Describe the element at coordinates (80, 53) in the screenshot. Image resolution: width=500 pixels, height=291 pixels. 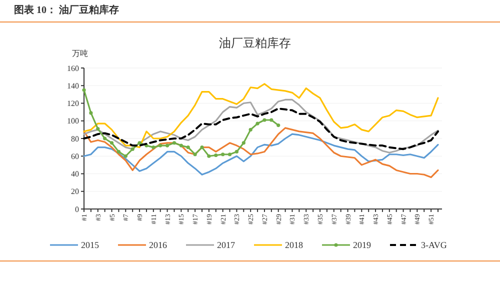
I see `y-axis-title: 万吨` at that location.